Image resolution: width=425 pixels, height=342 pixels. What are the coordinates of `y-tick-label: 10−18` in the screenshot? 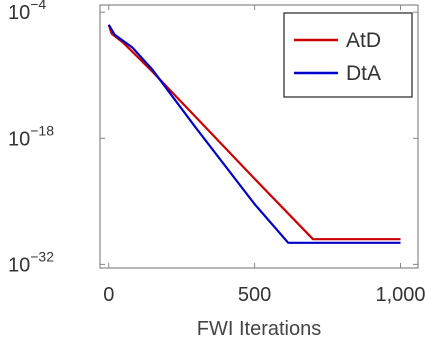 It's located at (31, 136).